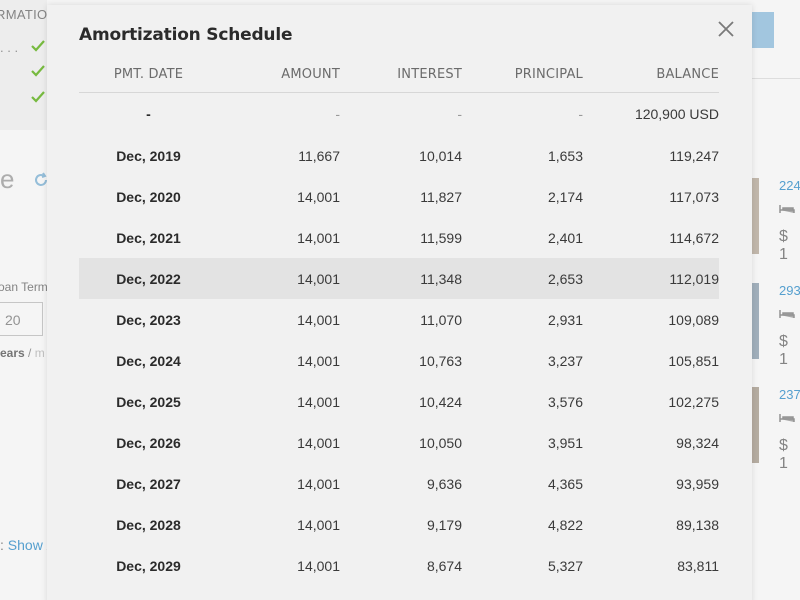  Describe the element at coordinates (693, 360) in the screenshot. I see `cell-balance: 105,851` at that location.